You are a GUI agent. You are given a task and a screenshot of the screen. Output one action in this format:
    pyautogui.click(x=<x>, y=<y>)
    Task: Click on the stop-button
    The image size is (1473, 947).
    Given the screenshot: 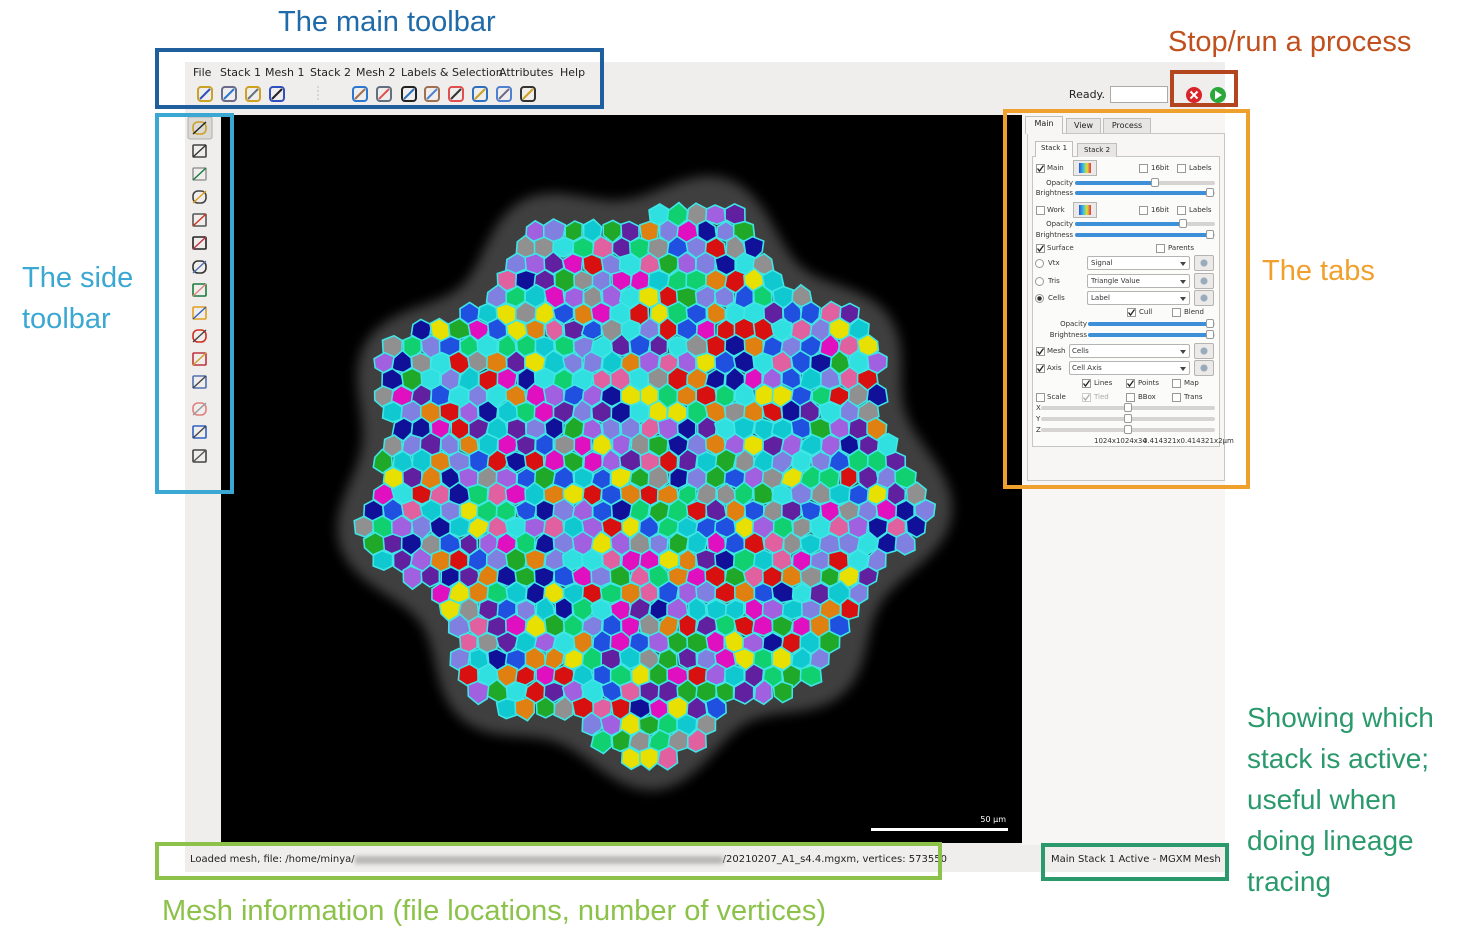 What is the action you would take?
    pyautogui.click(x=1194, y=95)
    